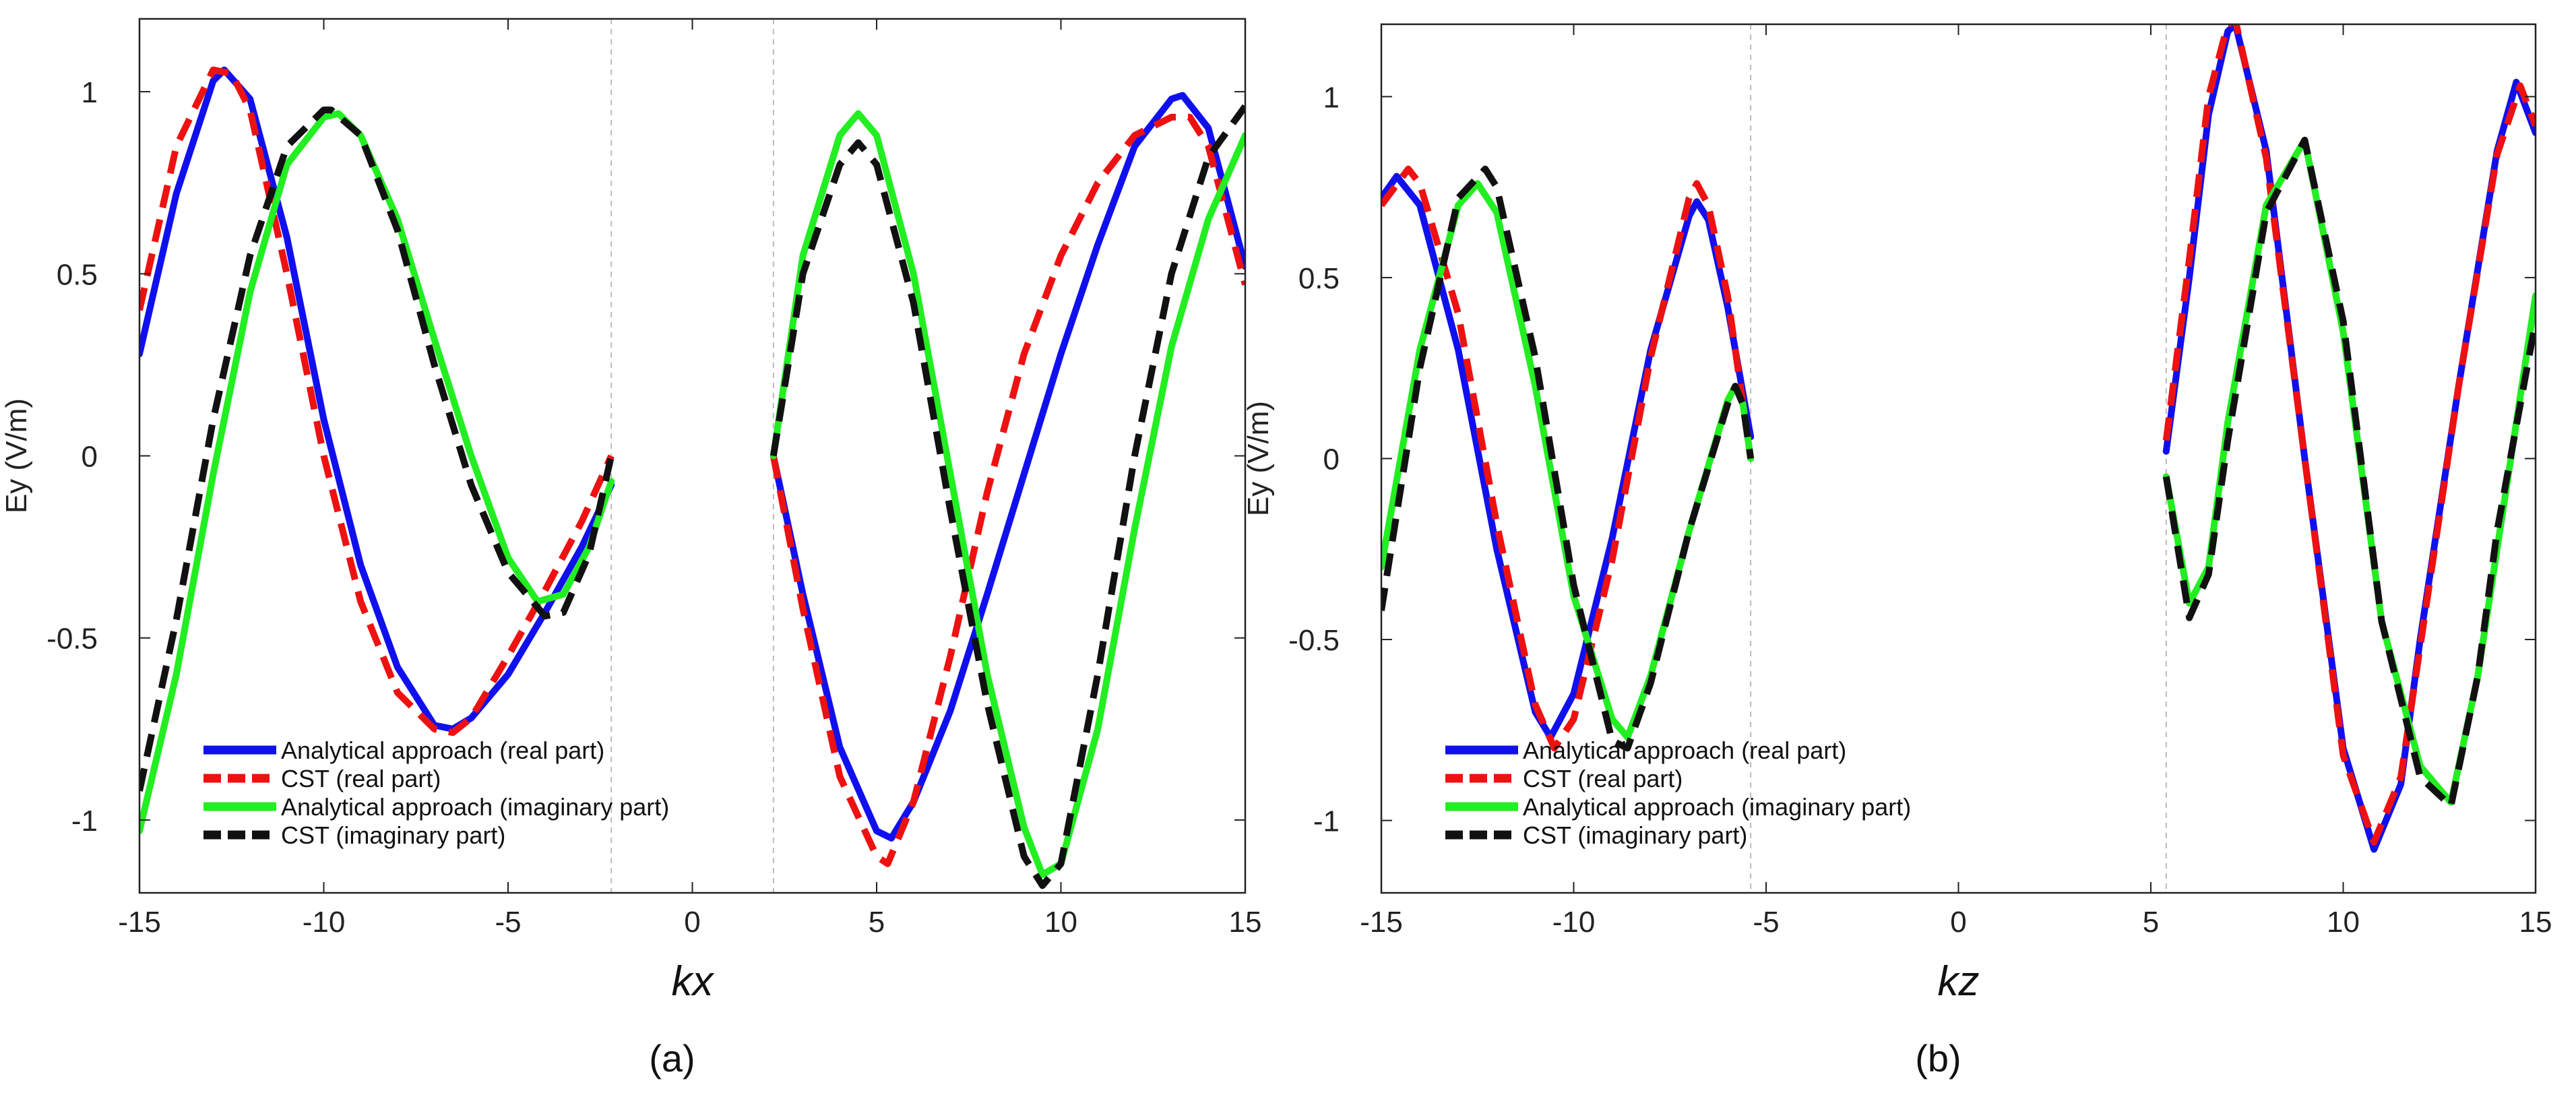  I want to click on panel-label: (a), so click(672, 1059).